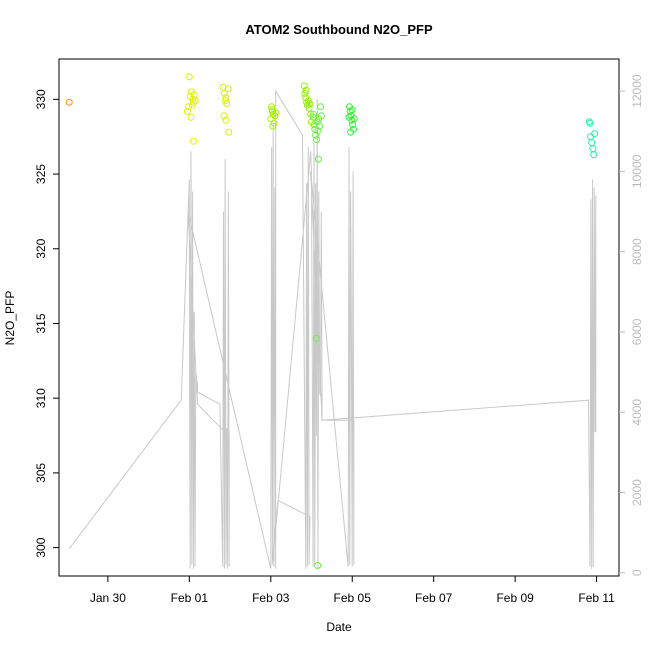 The height and width of the screenshot is (650, 650). What do you see at coordinates (434, 598) in the screenshot?
I see `x-tick-label: Feb 07` at bounding box center [434, 598].